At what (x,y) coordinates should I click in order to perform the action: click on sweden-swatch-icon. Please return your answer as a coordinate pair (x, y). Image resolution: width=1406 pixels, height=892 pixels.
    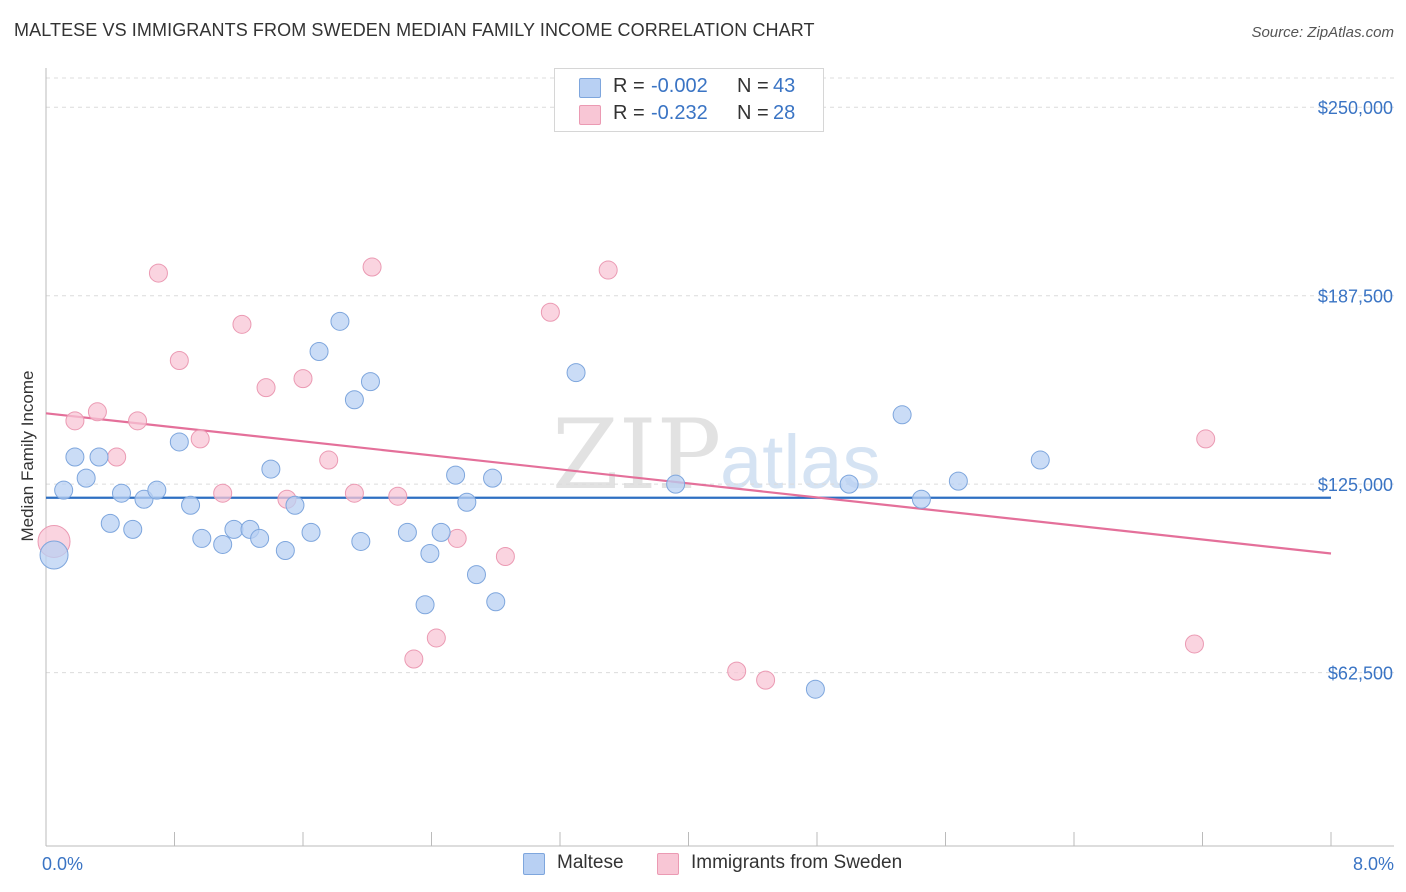
    Looking at the image, I should click on (590, 115).